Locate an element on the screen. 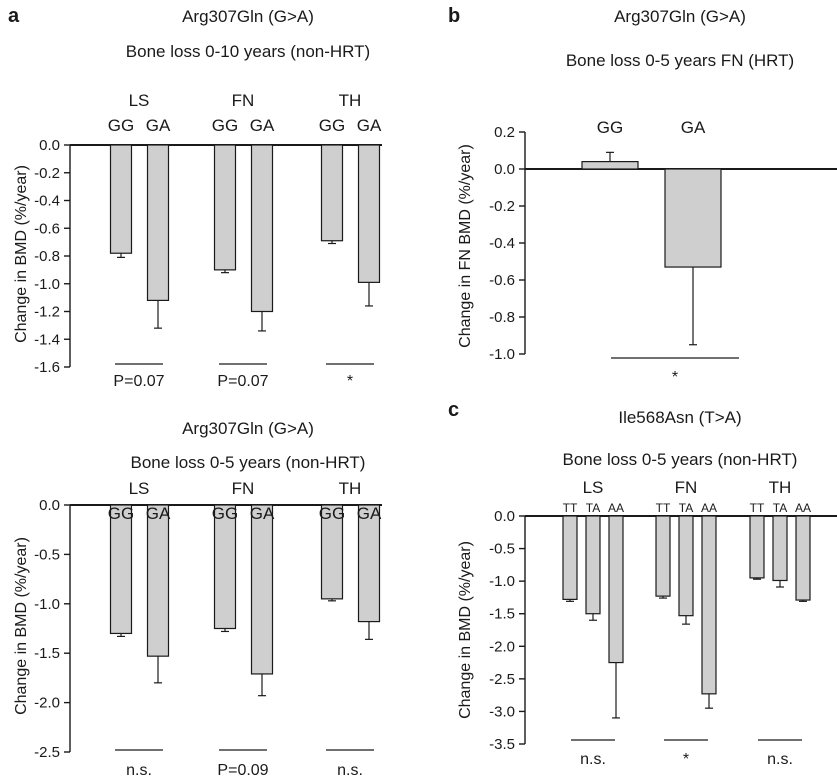  chart-b-title: Arg307Gln (G>A) is located at coordinates (680, 16).